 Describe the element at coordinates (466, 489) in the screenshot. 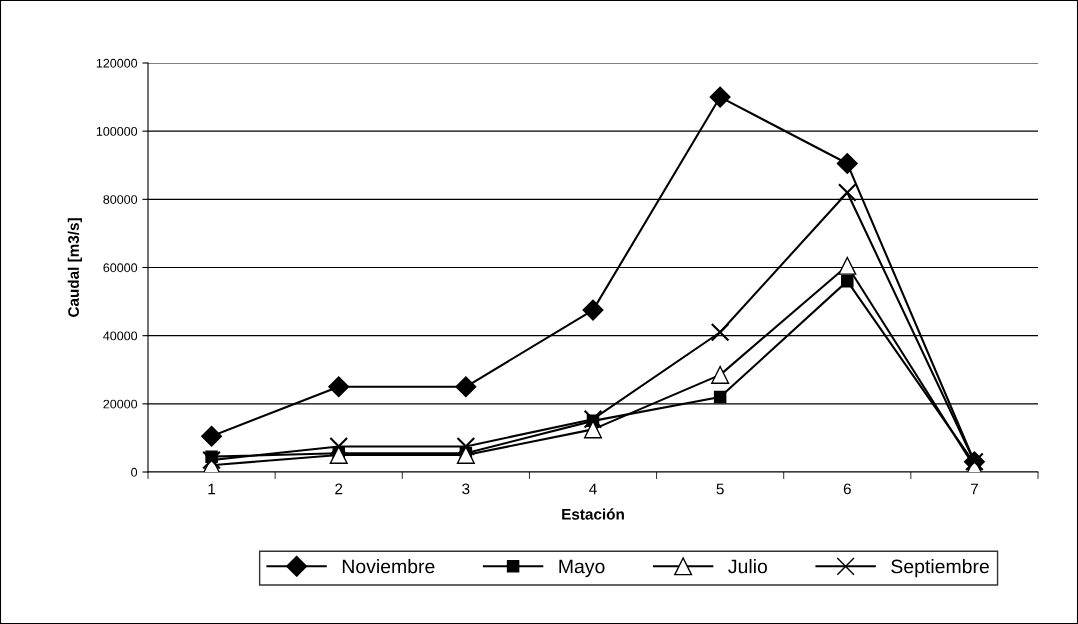

I see `x-tick-label: 3` at that location.